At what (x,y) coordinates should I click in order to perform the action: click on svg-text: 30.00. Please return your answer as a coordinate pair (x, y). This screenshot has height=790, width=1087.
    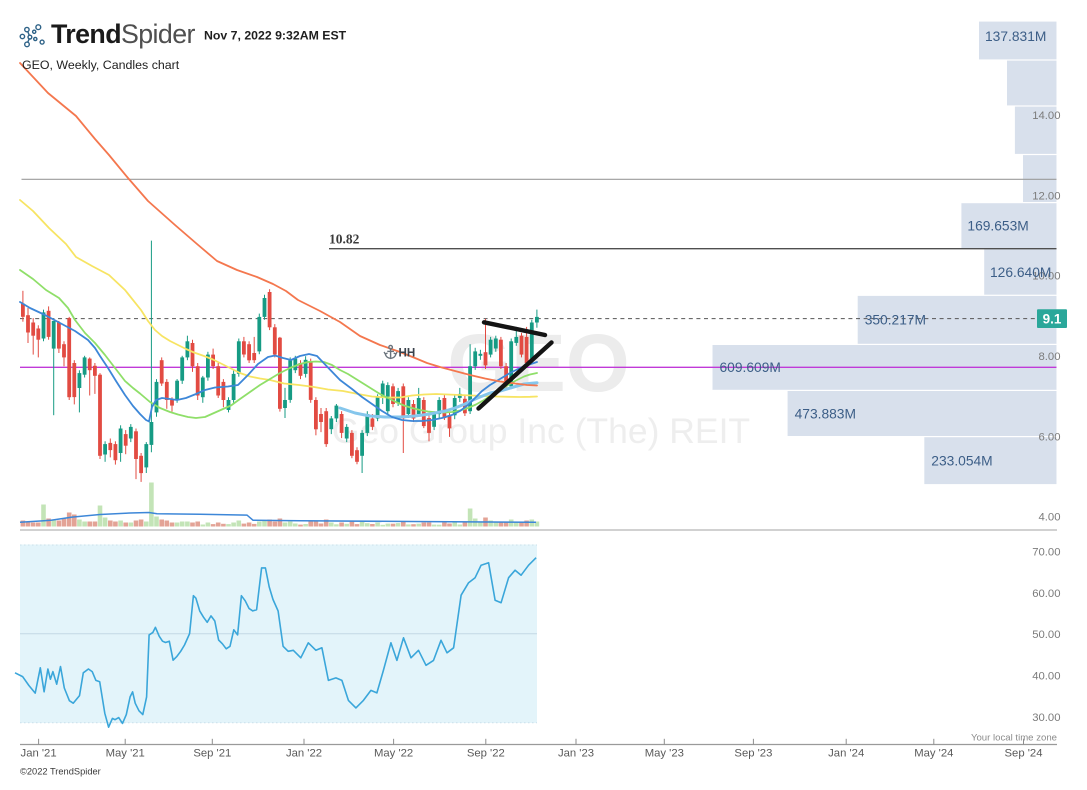
    Looking at the image, I should click on (1046, 718).